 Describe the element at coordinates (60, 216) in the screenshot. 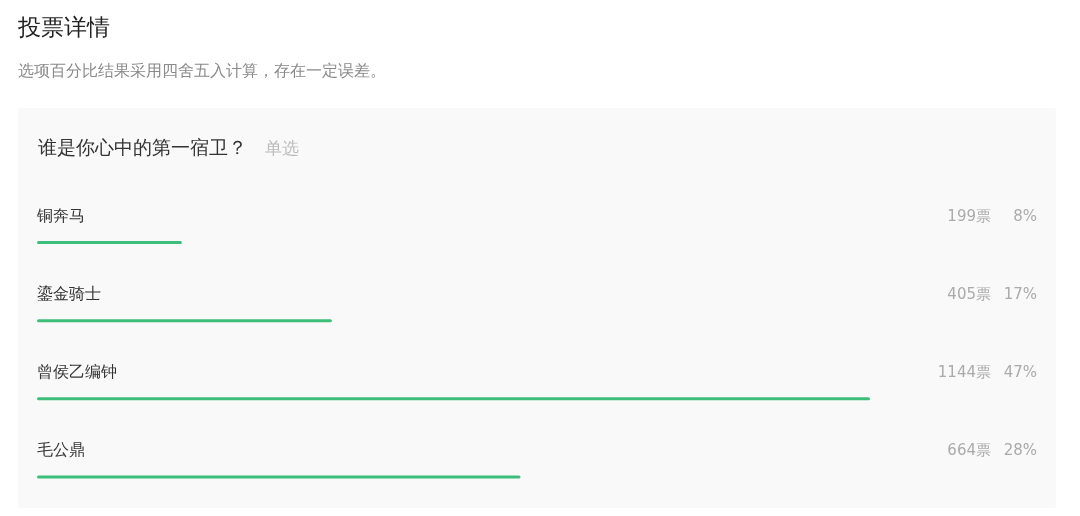

I see `y-tick-label: 铜奔马` at that location.